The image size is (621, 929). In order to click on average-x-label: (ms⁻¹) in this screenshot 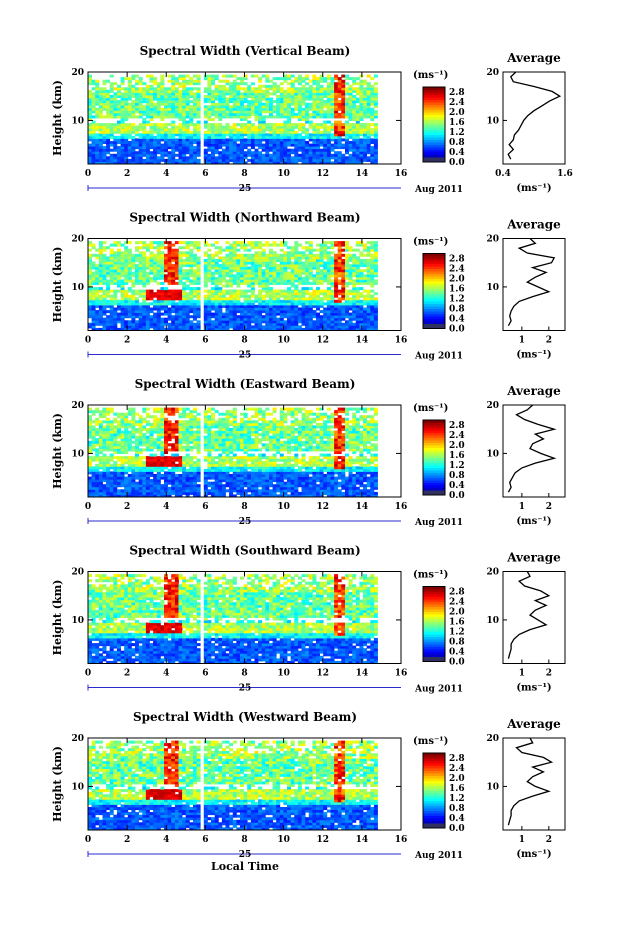, I will do `click(533, 188)`.